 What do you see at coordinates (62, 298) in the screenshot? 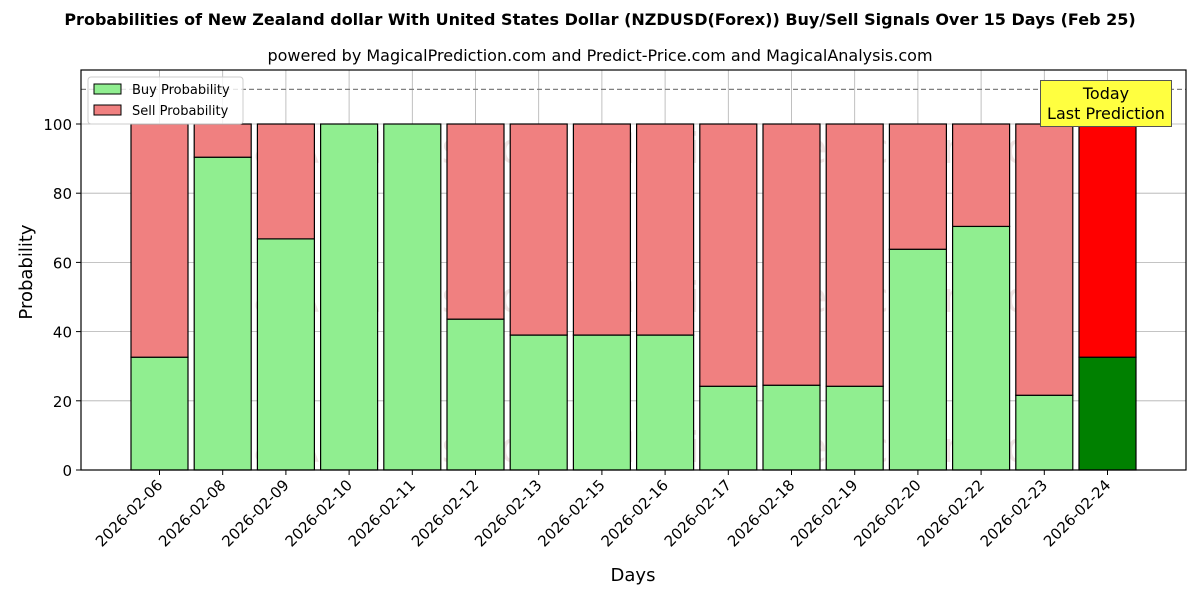
I see `y-axis-ticks: 0 20 40 60 80 100` at bounding box center [62, 298].